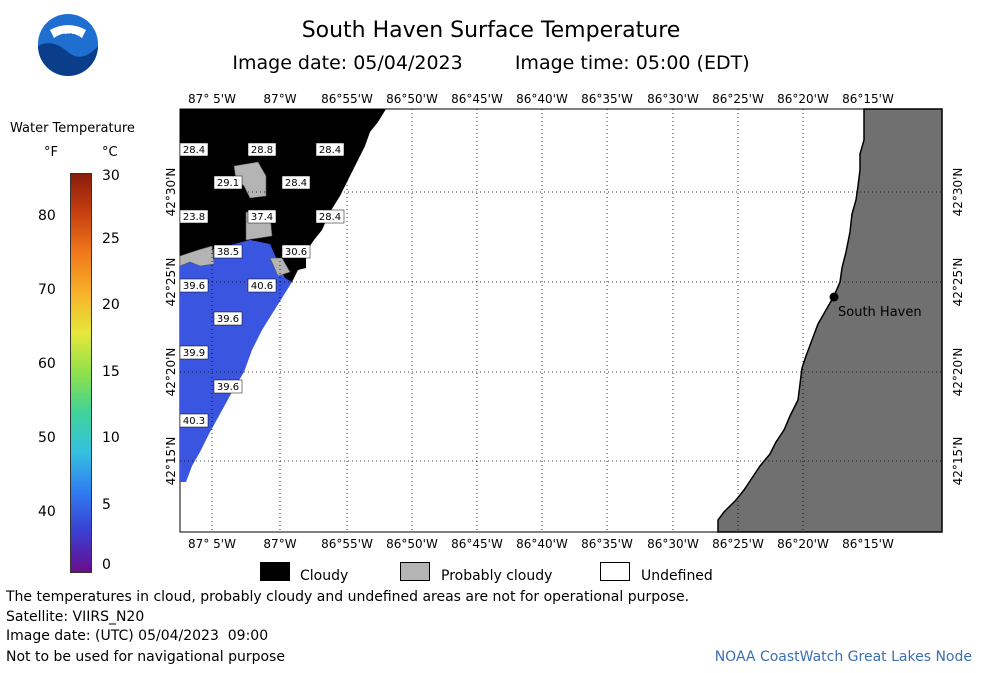 The width and height of the screenshot is (982, 673). Describe the element at coordinates (491, 30) in the screenshot. I see `page-title: South Haven Surface Temperature` at that location.